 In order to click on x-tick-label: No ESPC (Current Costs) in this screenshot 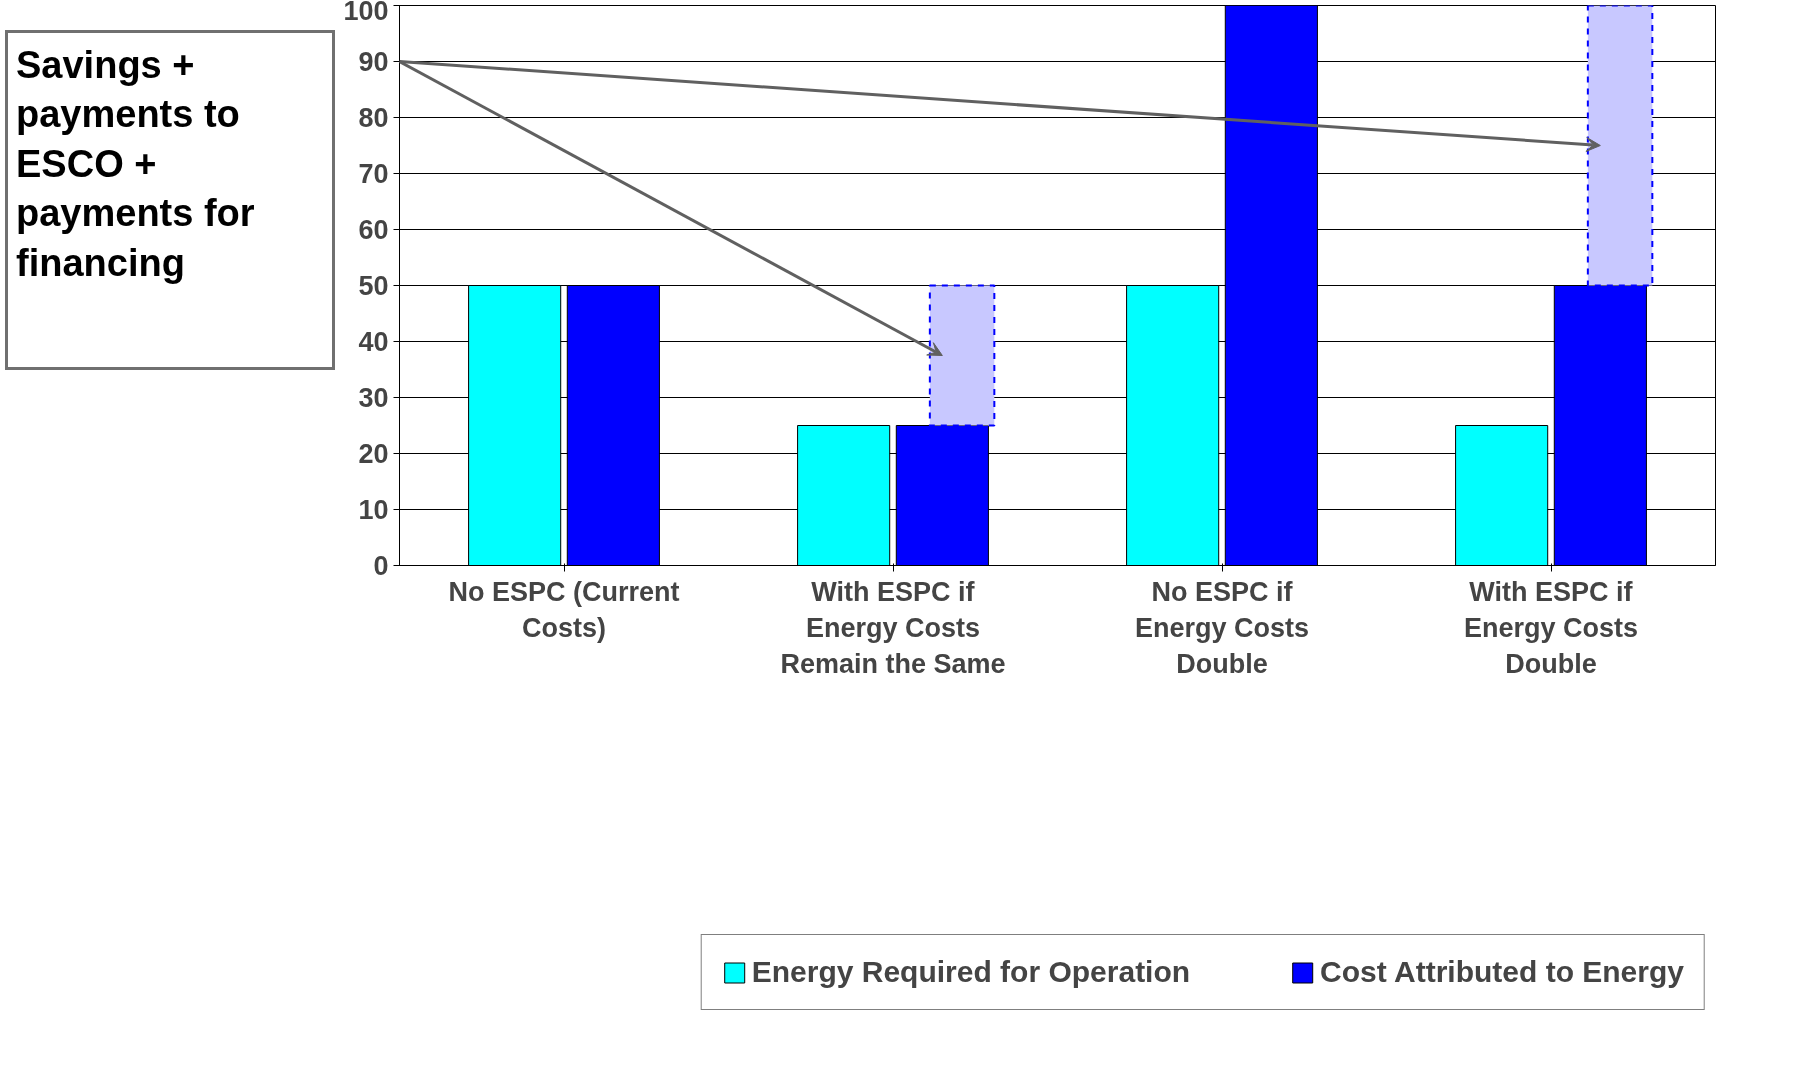, I will do `click(564, 609)`.